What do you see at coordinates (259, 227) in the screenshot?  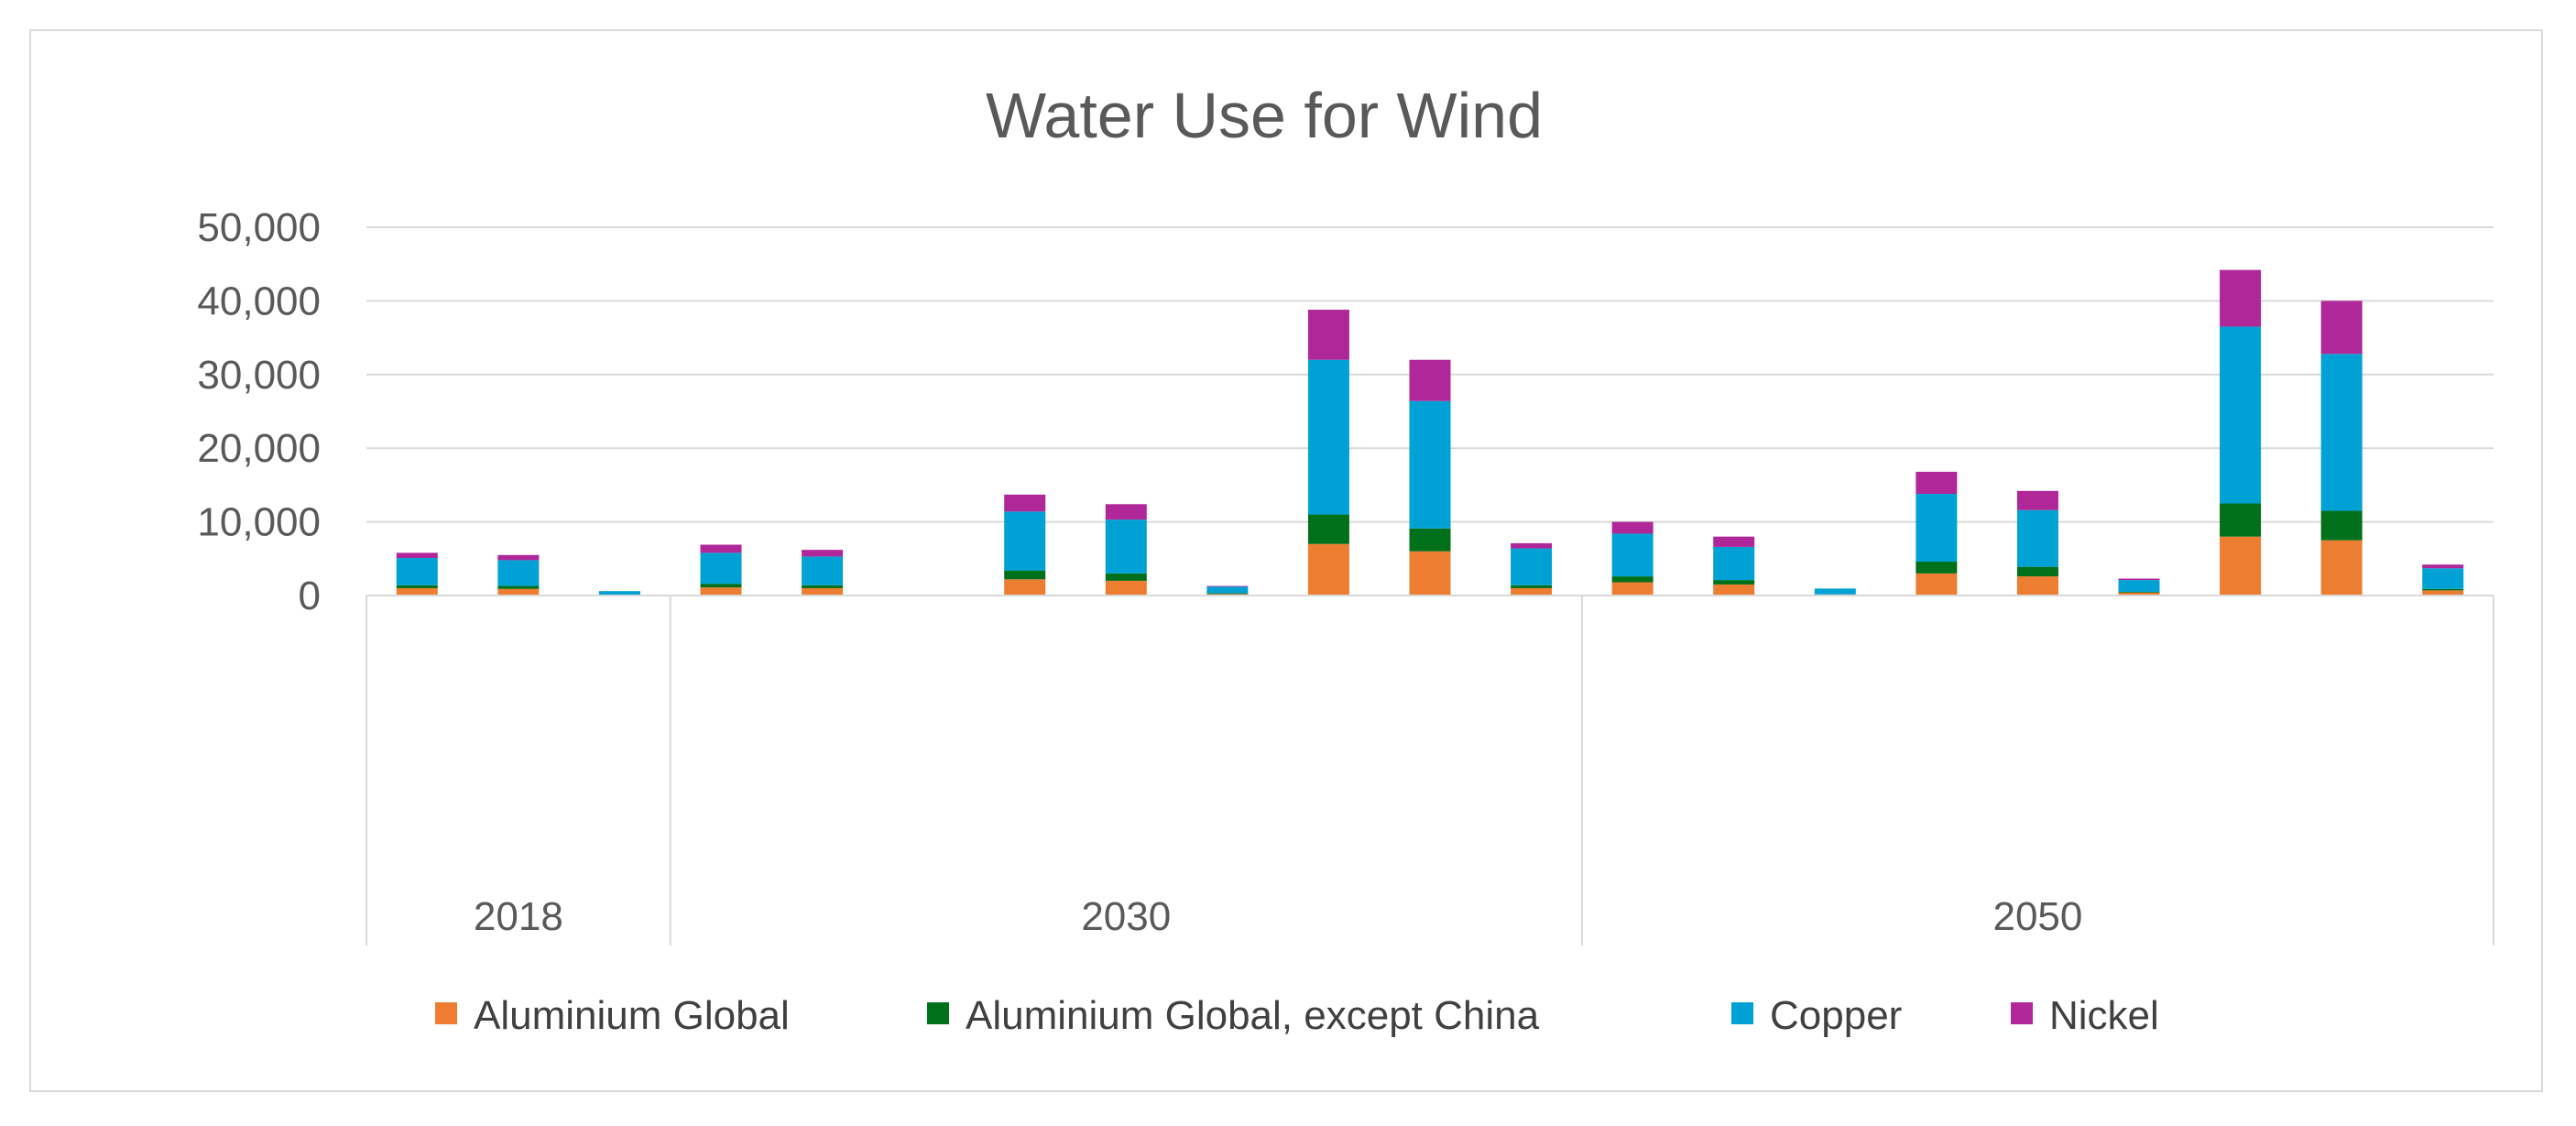 I see `y-tick-label: 50,000` at bounding box center [259, 227].